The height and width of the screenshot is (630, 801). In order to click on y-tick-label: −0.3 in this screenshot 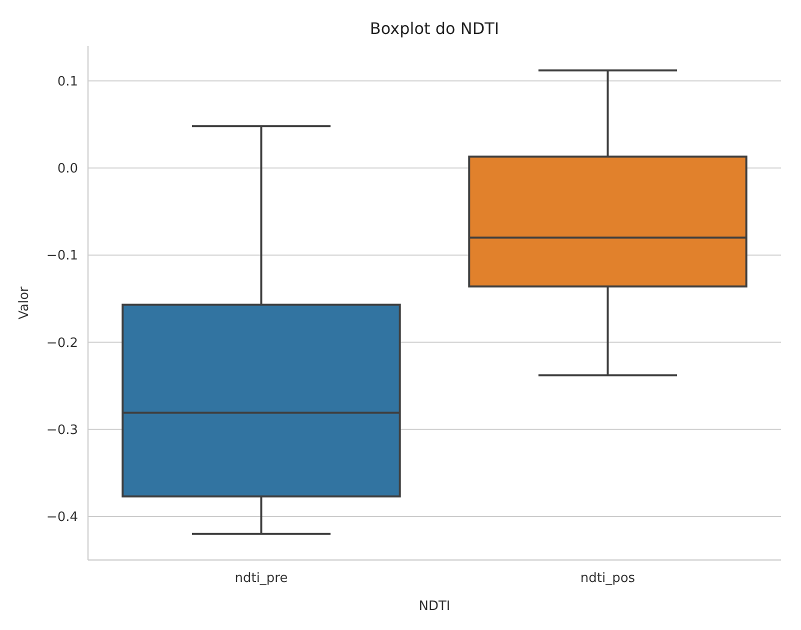, I will do `click(62, 430)`.